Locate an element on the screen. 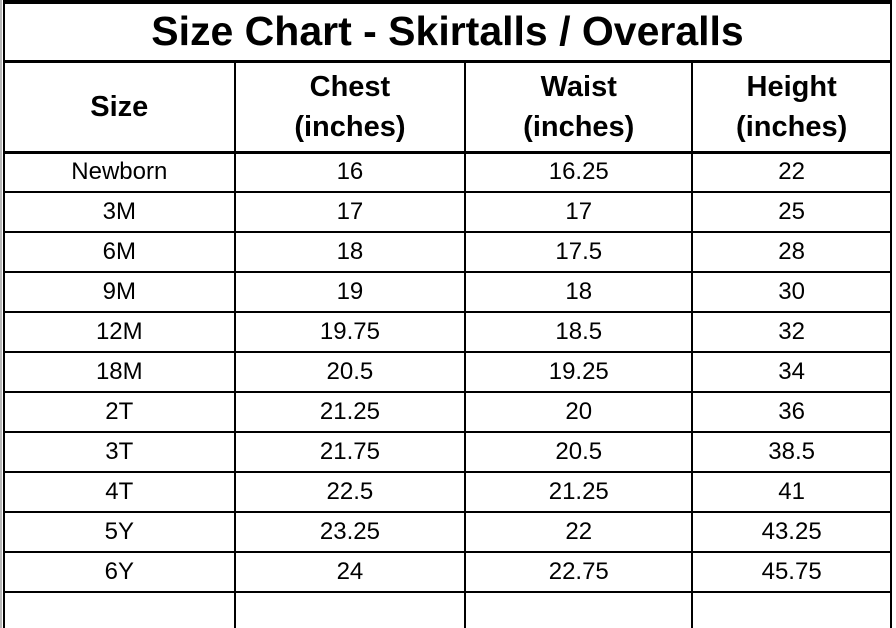 The height and width of the screenshot is (628, 896). cell-size: 9M is located at coordinates (119, 292).